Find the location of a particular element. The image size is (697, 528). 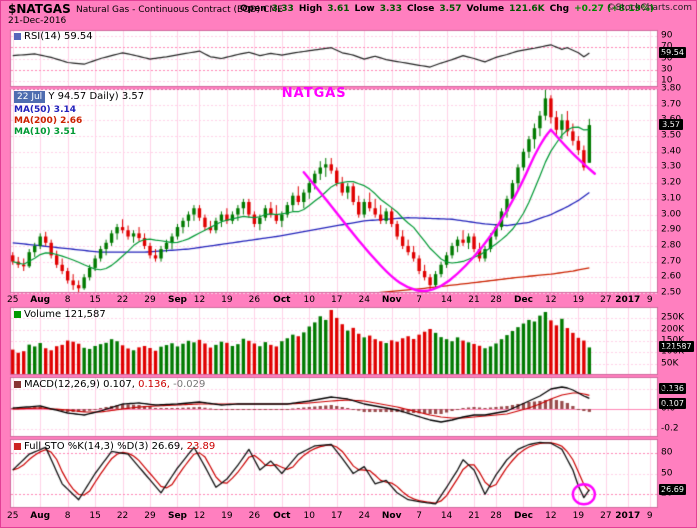

copyright-link: ©StockCharts.com is located at coordinates (649, 8).